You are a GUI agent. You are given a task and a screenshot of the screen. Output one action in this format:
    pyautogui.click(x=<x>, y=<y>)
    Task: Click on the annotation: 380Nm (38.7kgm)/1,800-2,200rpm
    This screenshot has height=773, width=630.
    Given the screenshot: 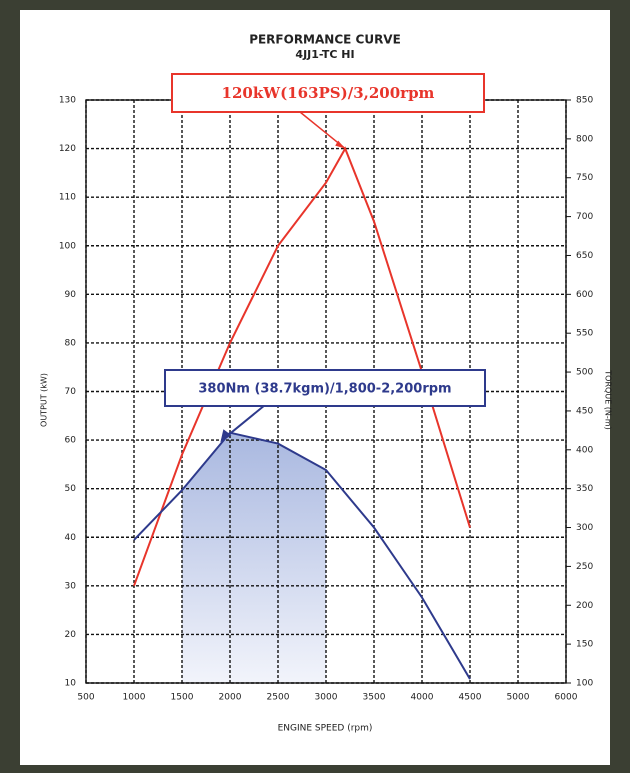 What is the action you would take?
    pyautogui.click(x=324, y=389)
    